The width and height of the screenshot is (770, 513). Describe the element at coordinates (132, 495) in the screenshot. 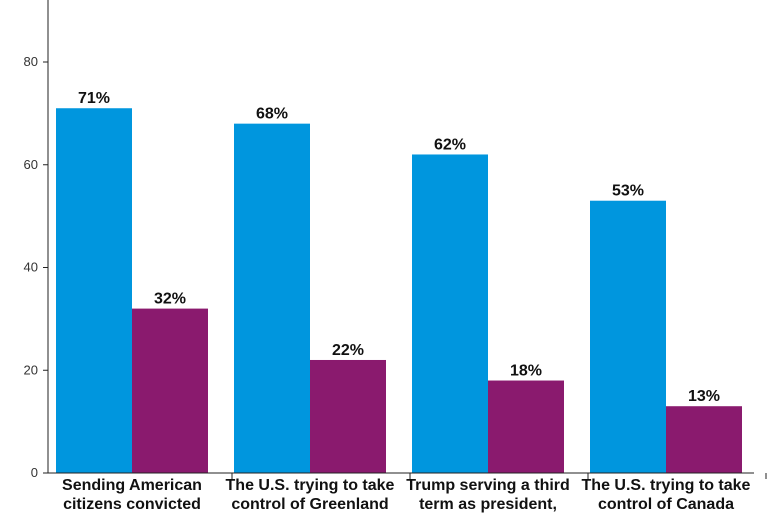

I see `category-label-1: Sending American citizens convicted` at that location.